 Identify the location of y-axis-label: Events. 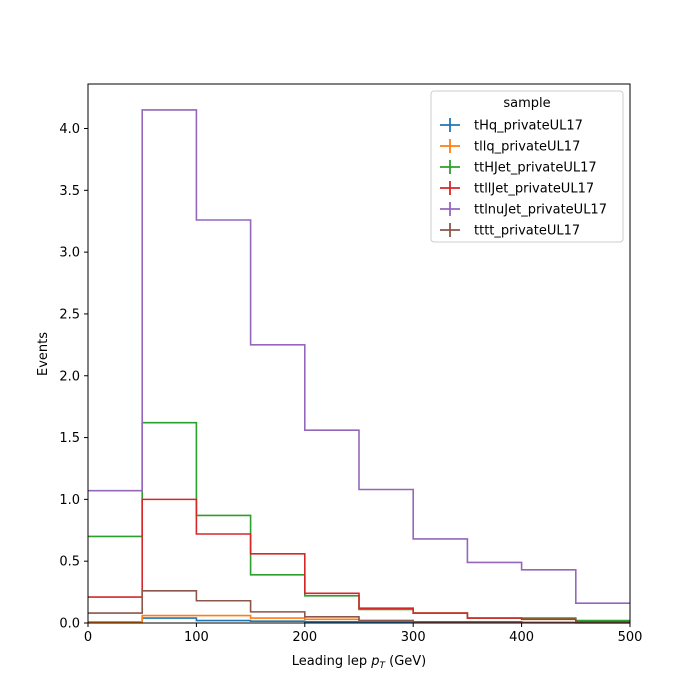
(43, 354).